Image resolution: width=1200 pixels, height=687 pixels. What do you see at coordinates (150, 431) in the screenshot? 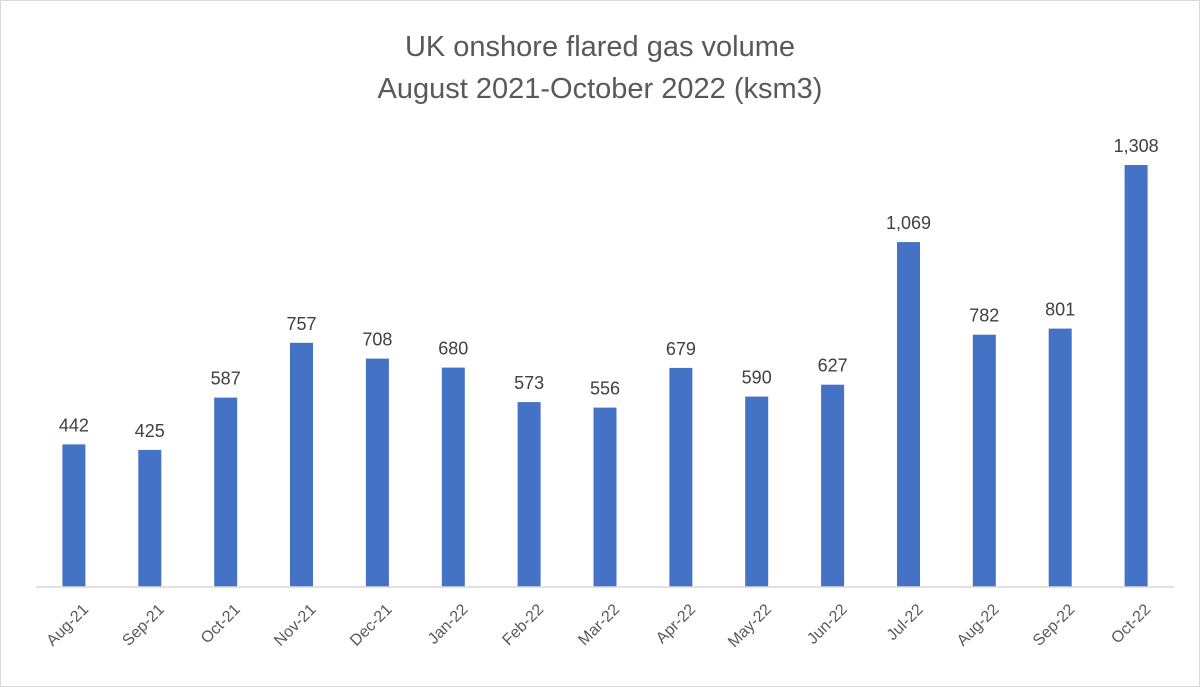
I see `value-label-sep-21: 425` at bounding box center [150, 431].